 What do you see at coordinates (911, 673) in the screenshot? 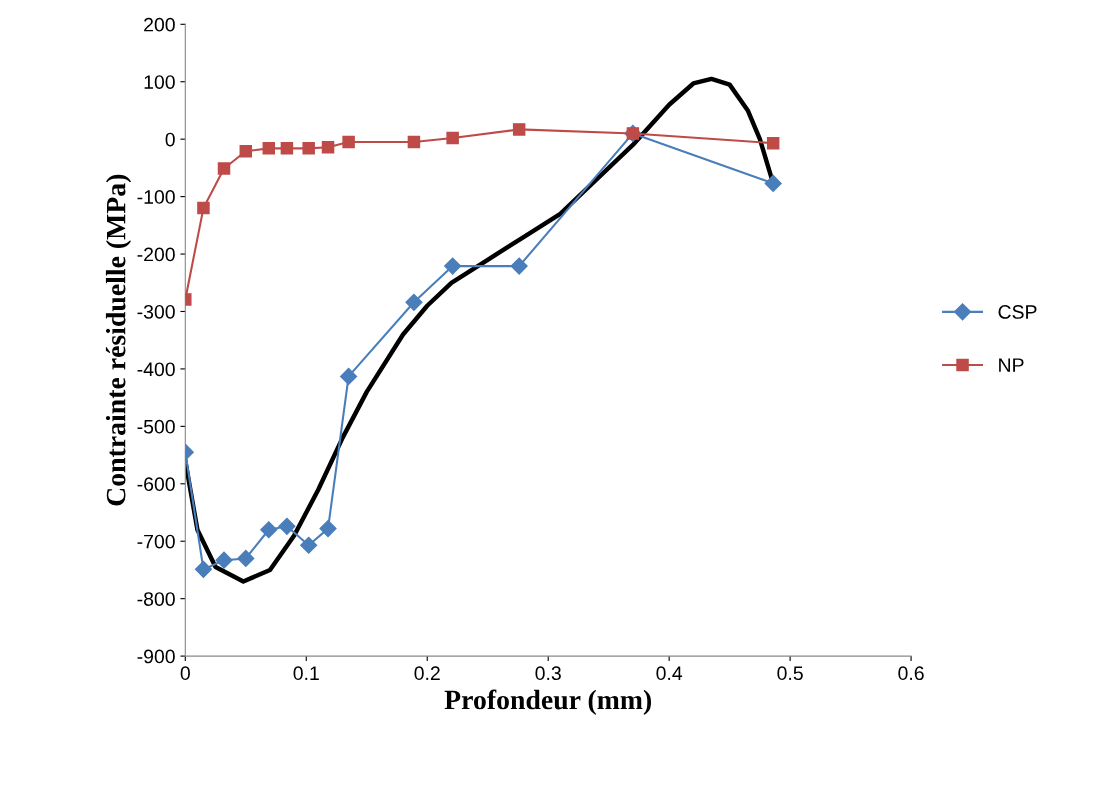
I see `x-tick-label: 0.6` at bounding box center [911, 673].